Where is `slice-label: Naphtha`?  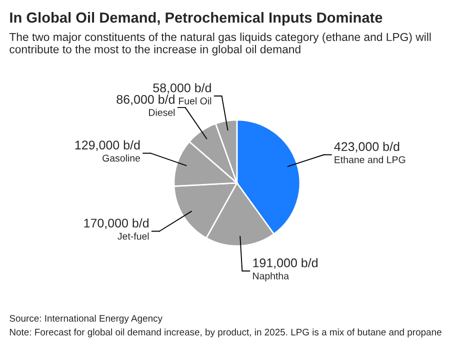
slice-label: Naphtha is located at coordinates (271, 277).